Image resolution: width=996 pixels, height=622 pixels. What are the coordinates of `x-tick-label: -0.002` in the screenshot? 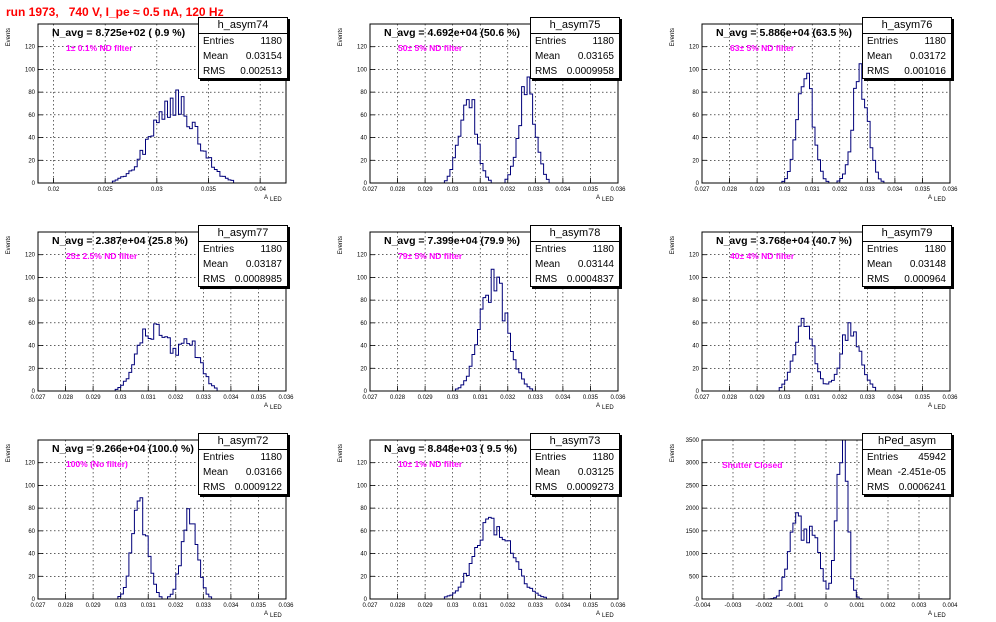 It's located at (764, 606).